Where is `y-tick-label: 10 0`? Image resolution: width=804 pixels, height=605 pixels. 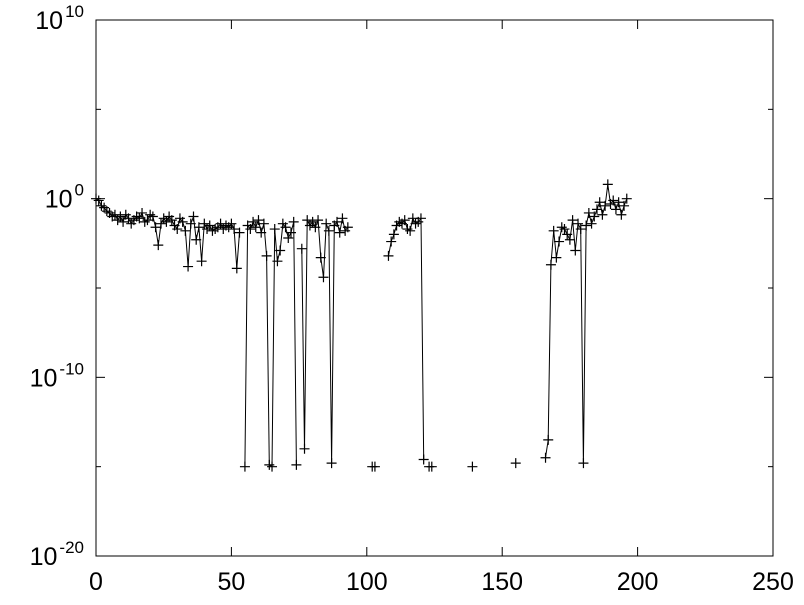 y-tick-label: 10 0 is located at coordinates (64, 197).